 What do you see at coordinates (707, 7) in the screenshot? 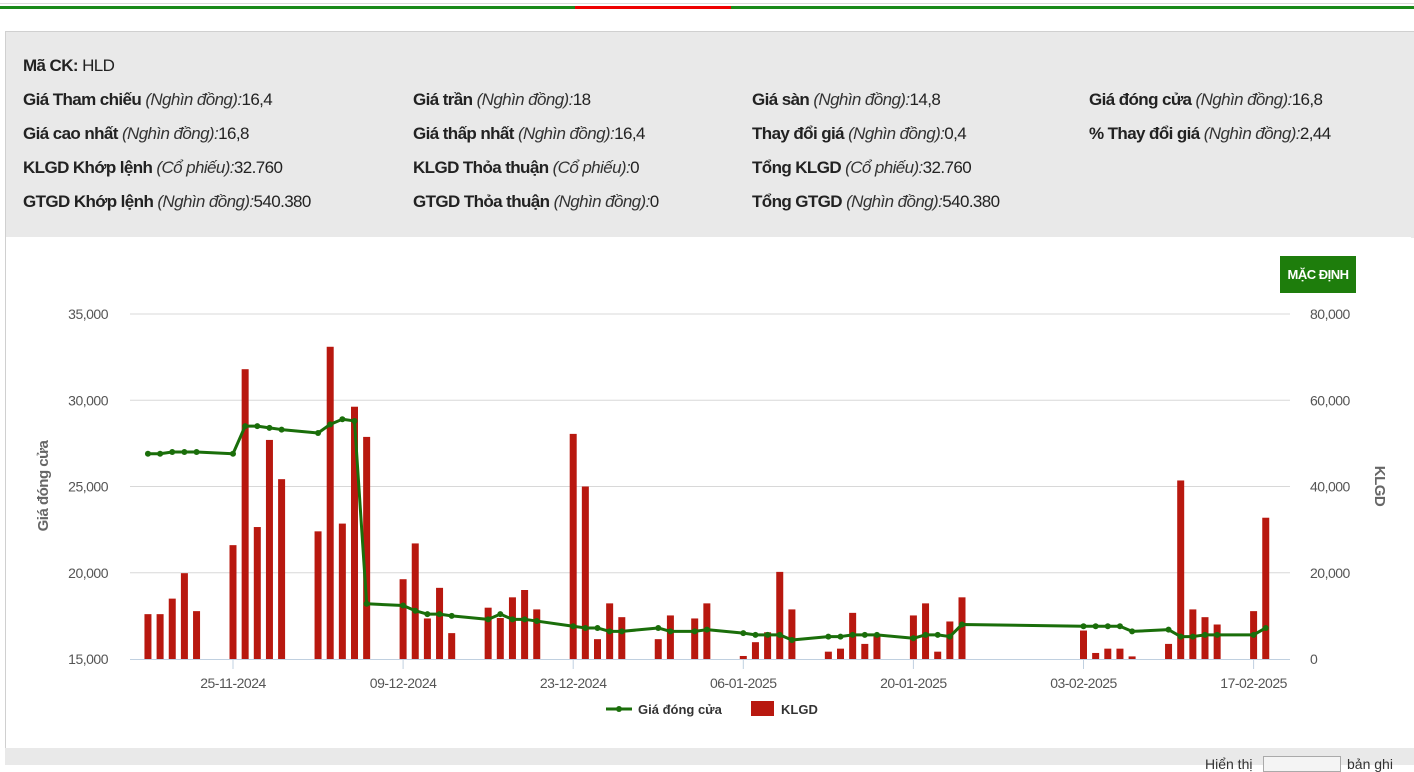
I see `top-accent-line` at bounding box center [707, 7].